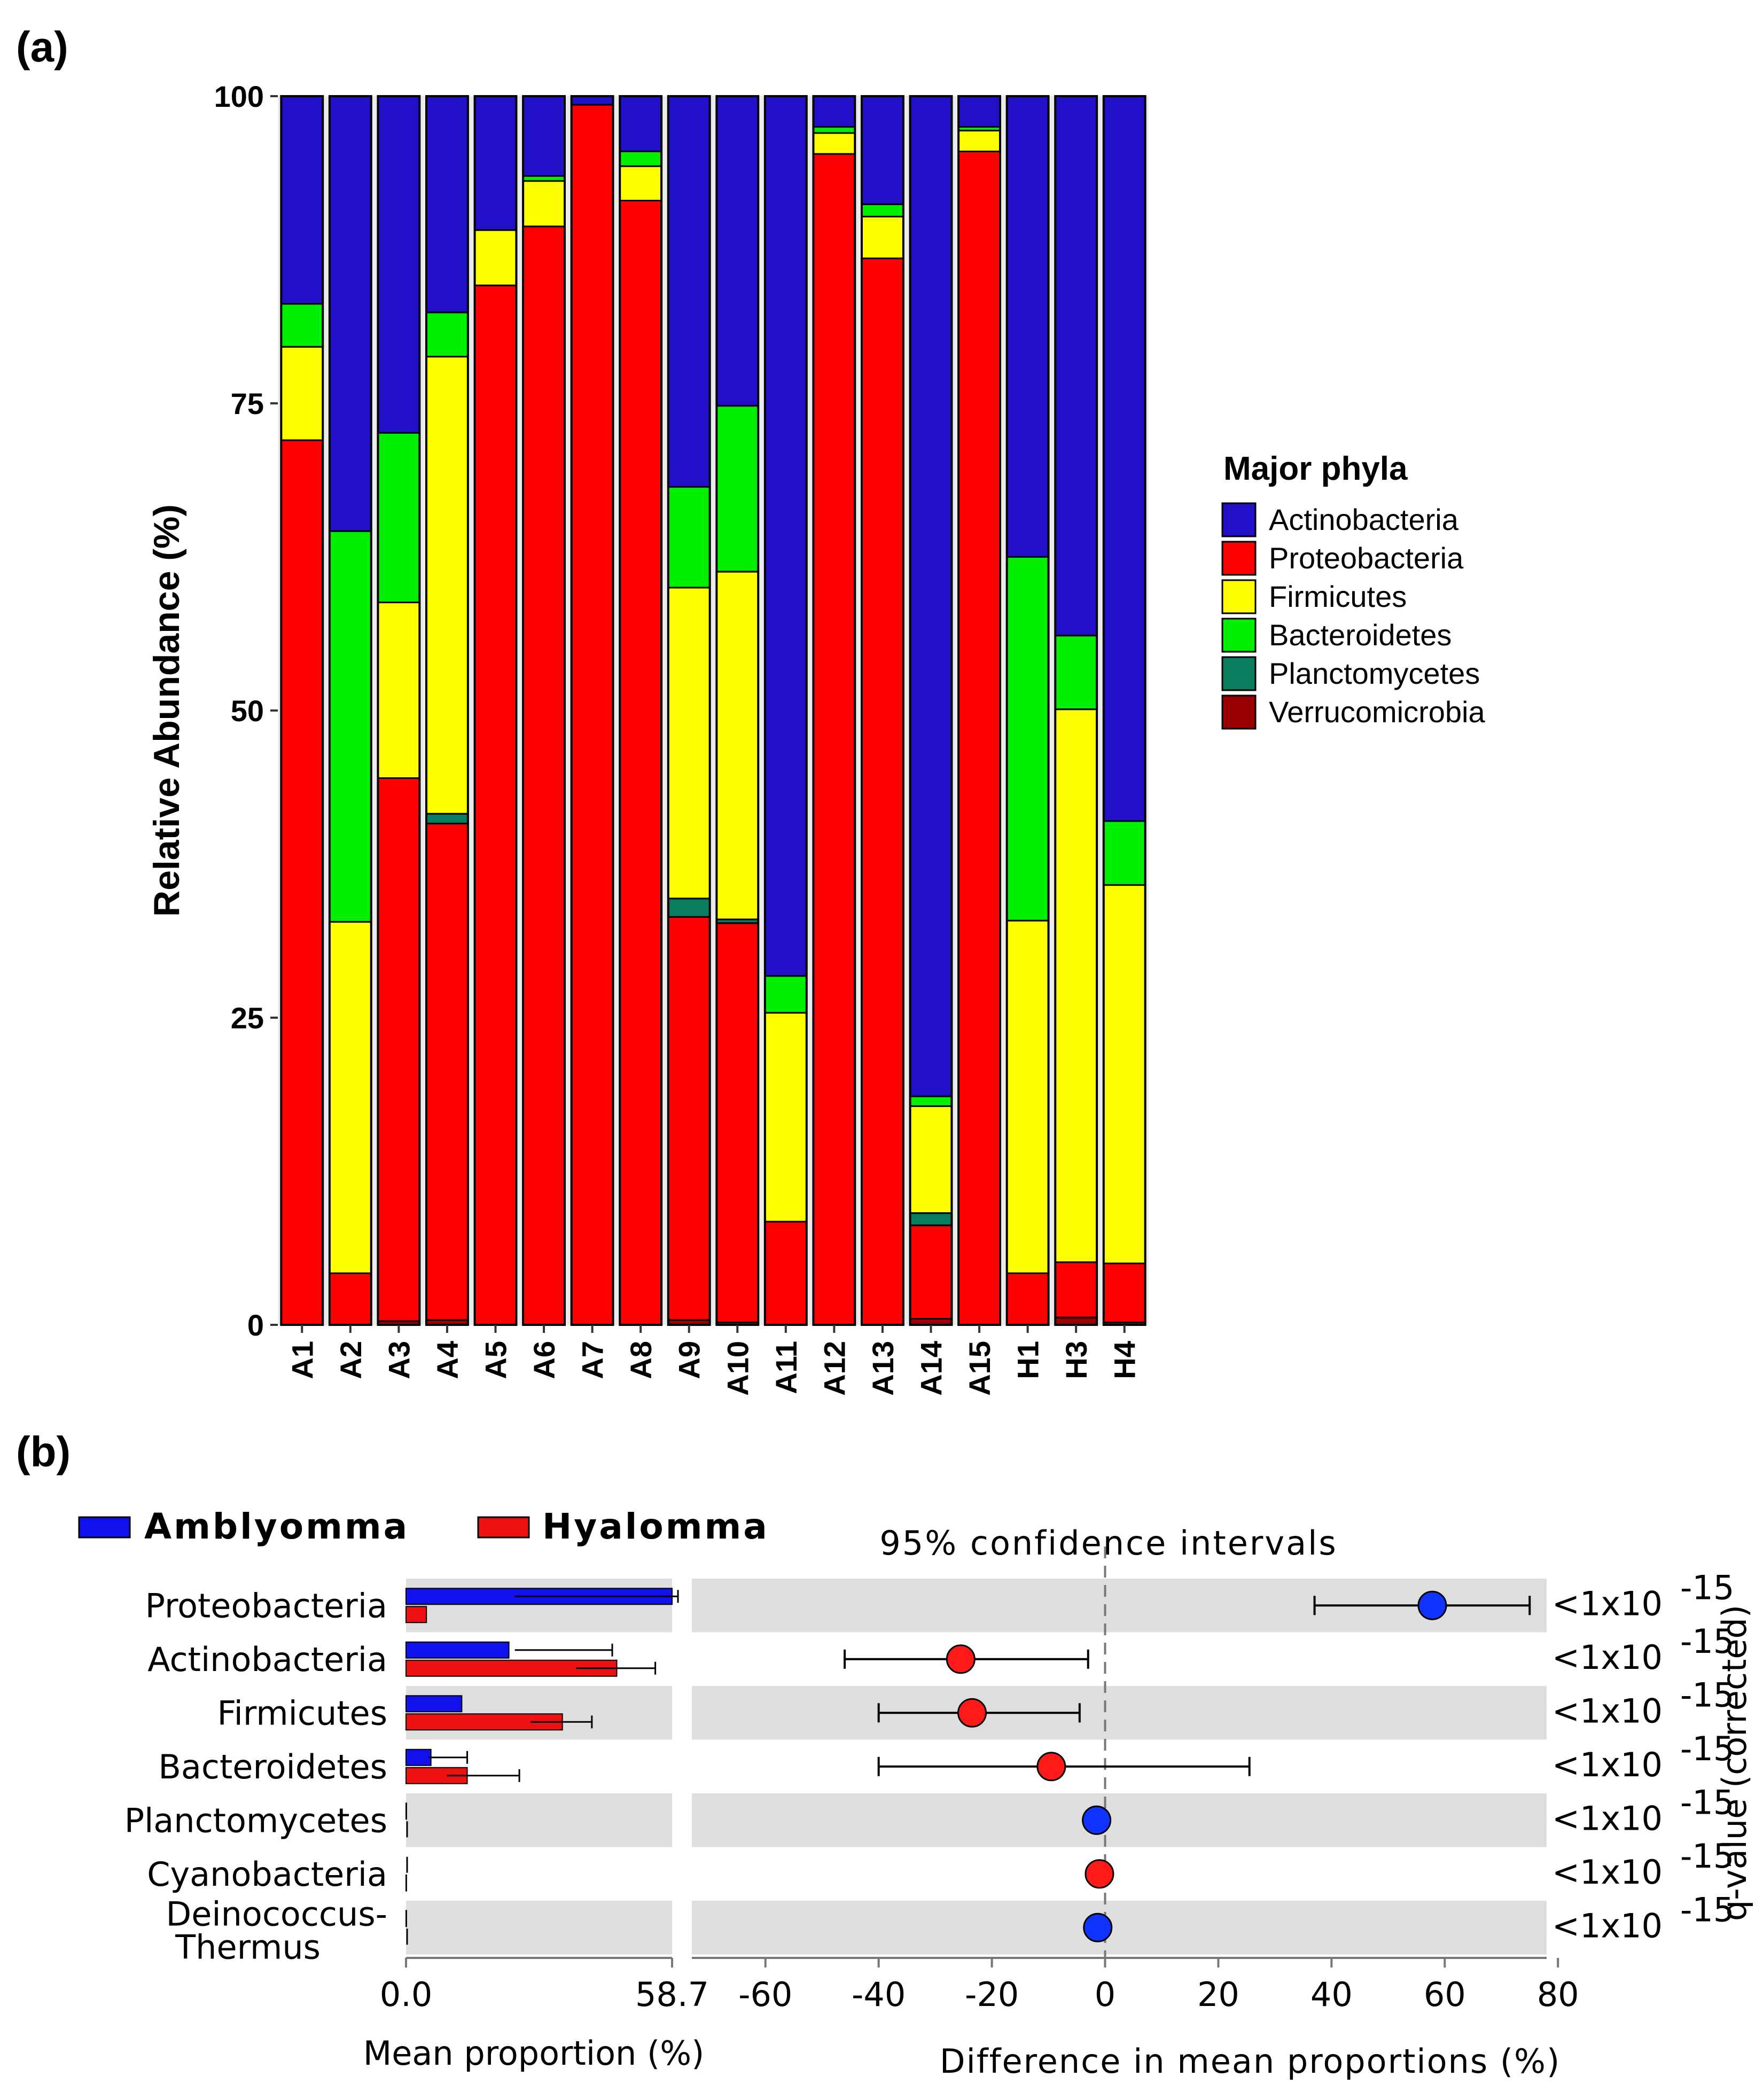  What do you see at coordinates (416, 1614) in the screenshot?
I see `bar-hyalomma-proteobacteria` at bounding box center [416, 1614].